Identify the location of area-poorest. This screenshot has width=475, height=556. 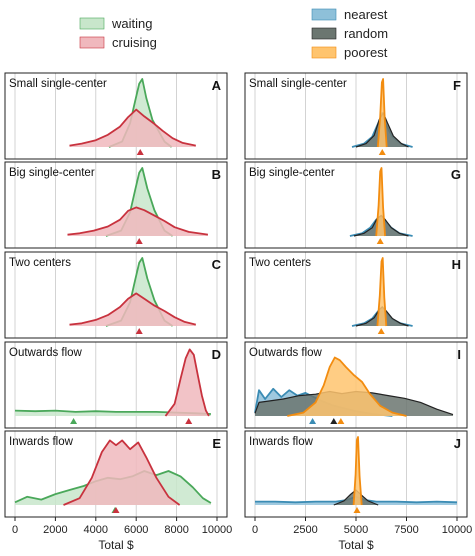
(347, 386).